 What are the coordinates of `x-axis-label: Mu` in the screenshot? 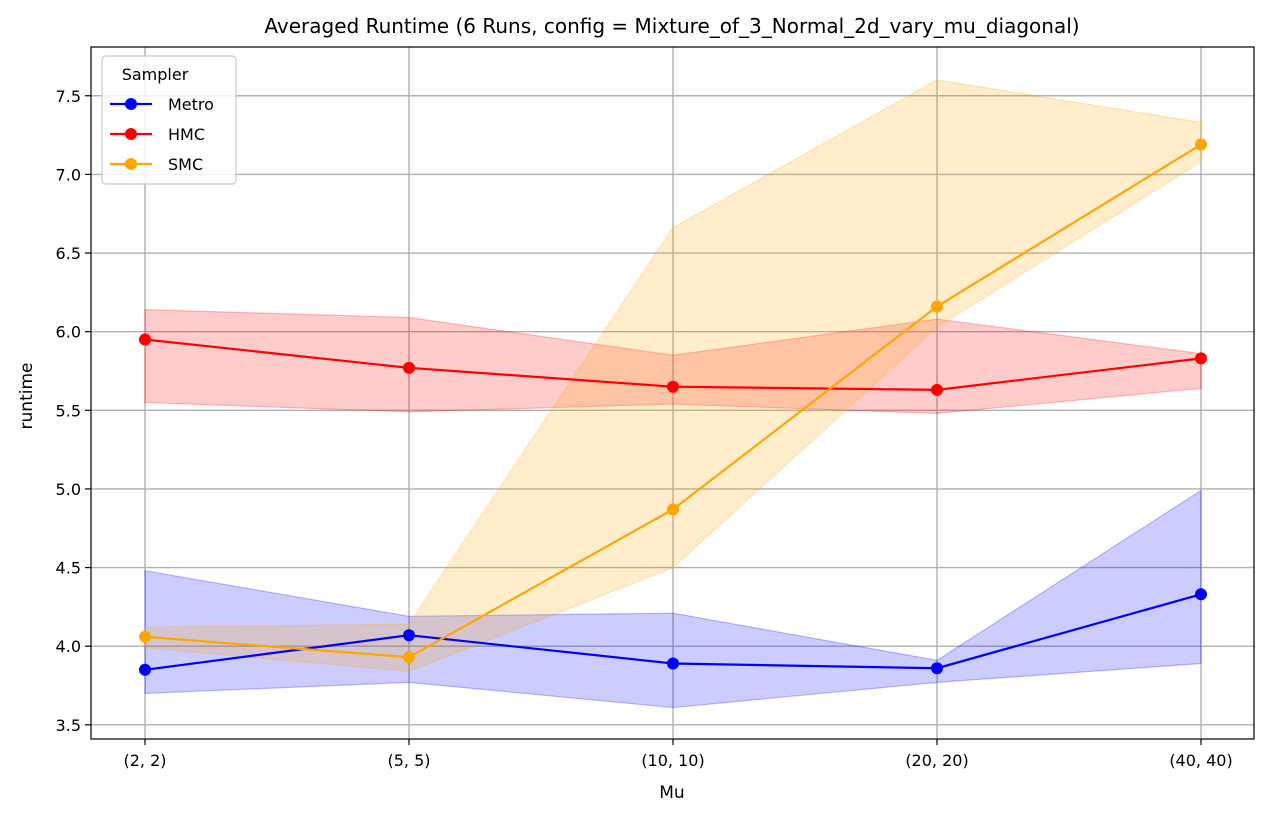 It's located at (671, 793).